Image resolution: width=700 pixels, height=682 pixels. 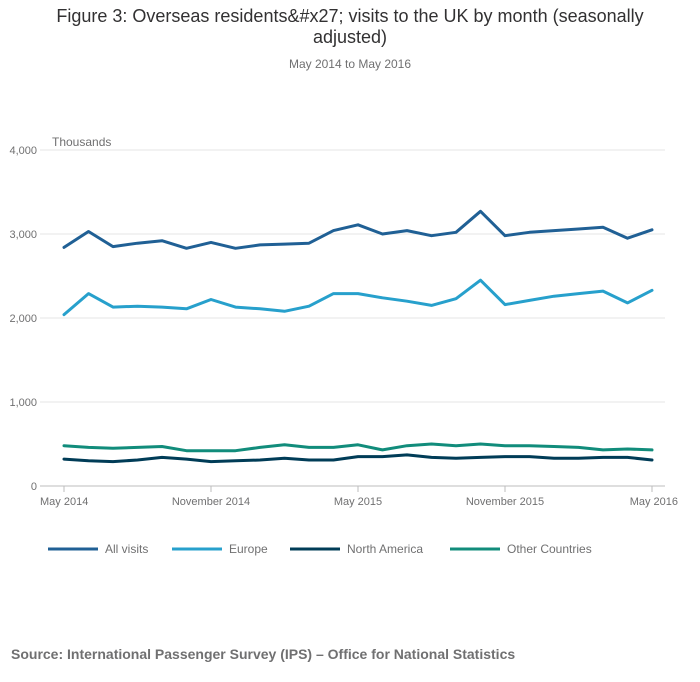 What do you see at coordinates (23, 235) in the screenshot?
I see `y-tick-label: 3,000` at bounding box center [23, 235].